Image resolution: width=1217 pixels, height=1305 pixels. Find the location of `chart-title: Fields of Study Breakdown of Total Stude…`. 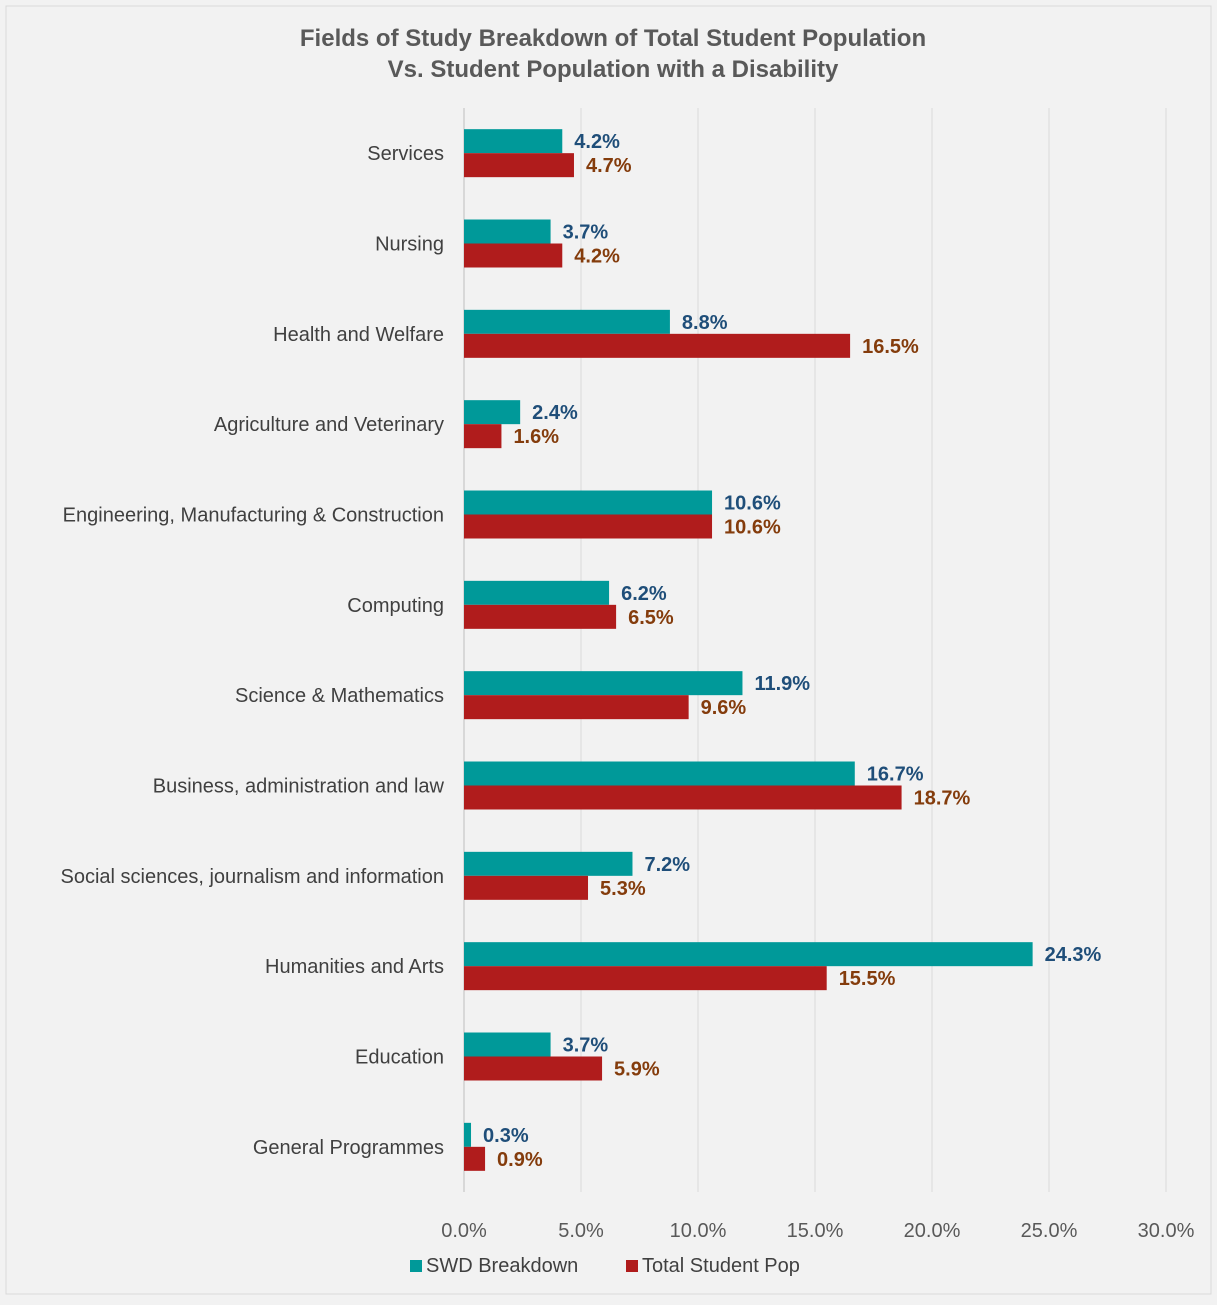

chart-title: Fields of Study Breakdown of Total Stude… is located at coordinates (613, 38).